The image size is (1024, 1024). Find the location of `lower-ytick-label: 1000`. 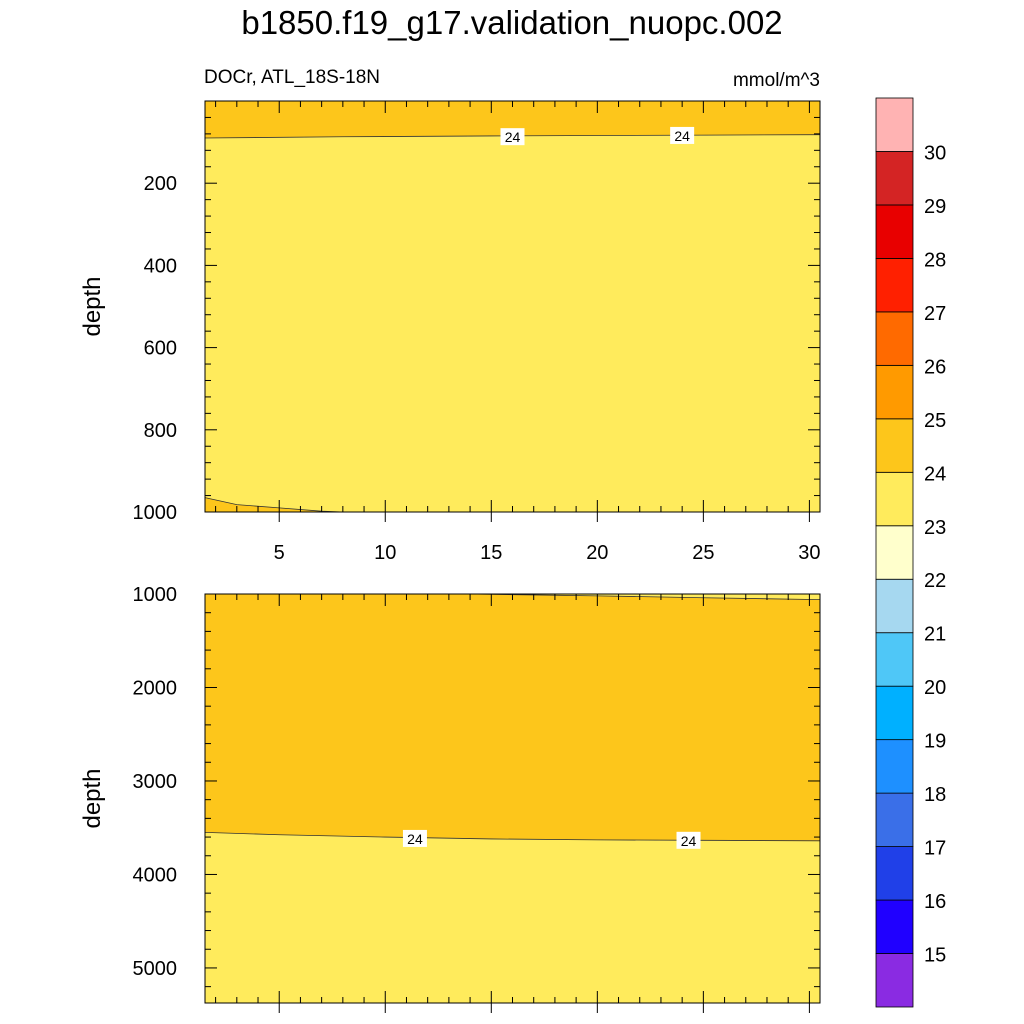

lower-ytick-label: 1000 is located at coordinates (155, 595).